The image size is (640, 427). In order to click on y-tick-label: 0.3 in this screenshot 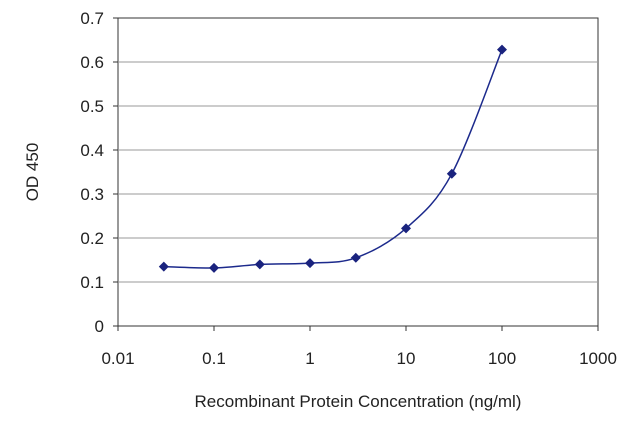, I will do `click(92, 194)`.